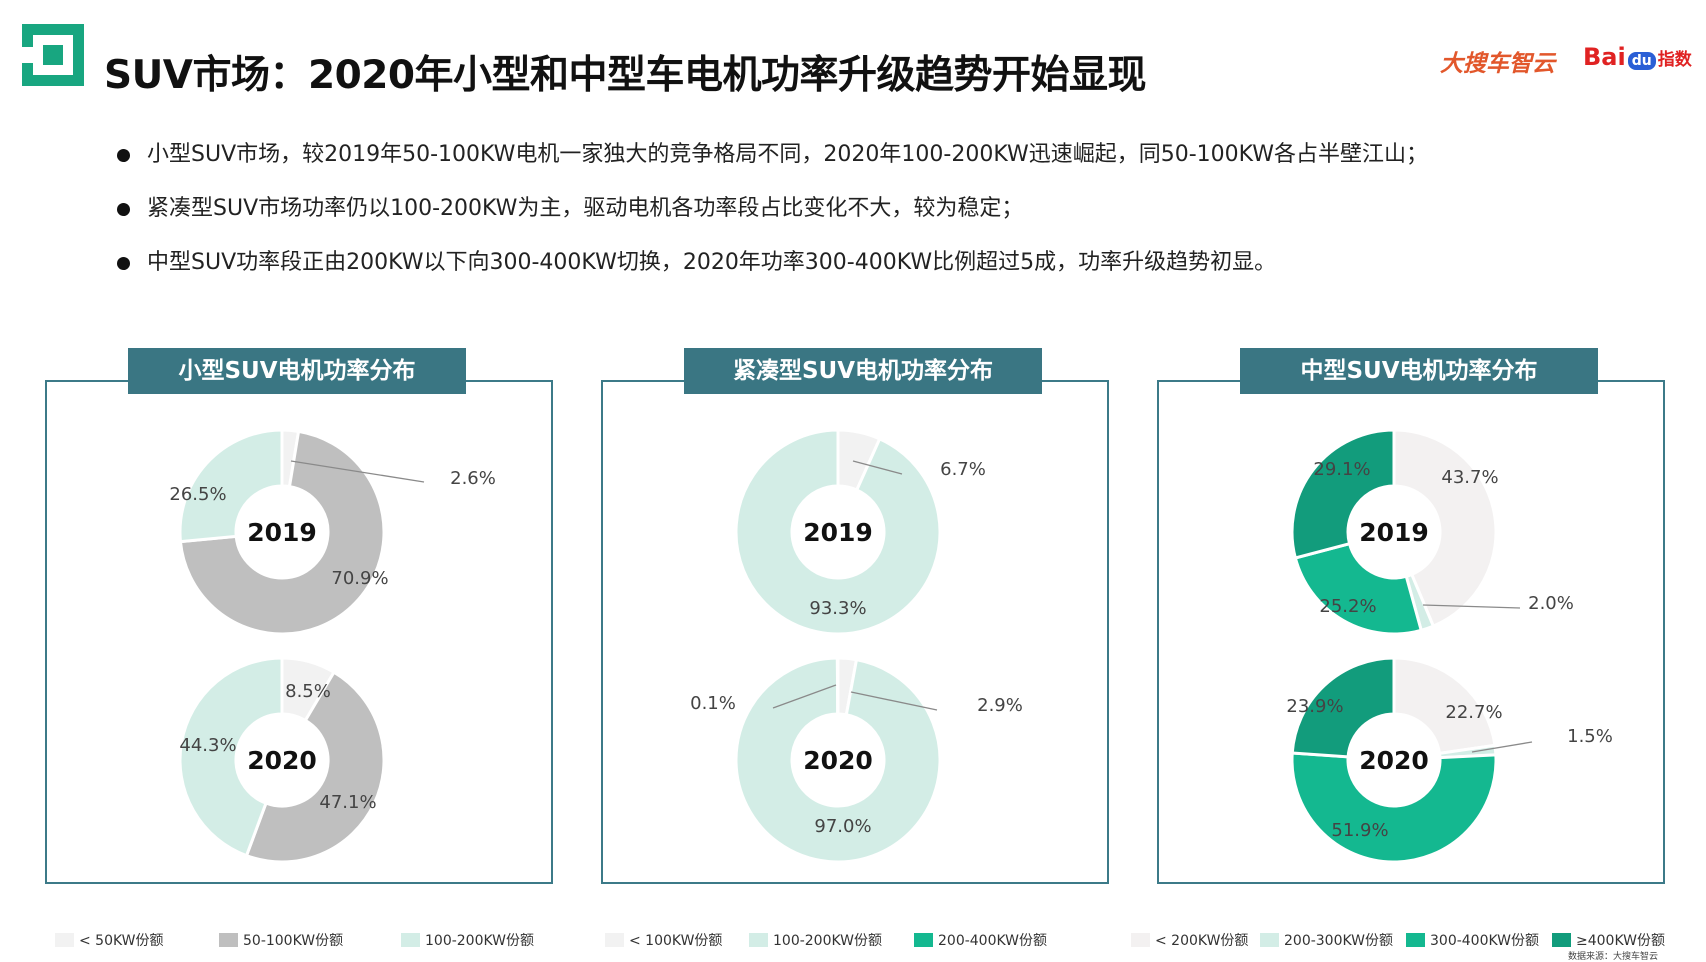 The image size is (1706, 962). I want to click on legend-label: < 100KW份额, so click(676, 941).